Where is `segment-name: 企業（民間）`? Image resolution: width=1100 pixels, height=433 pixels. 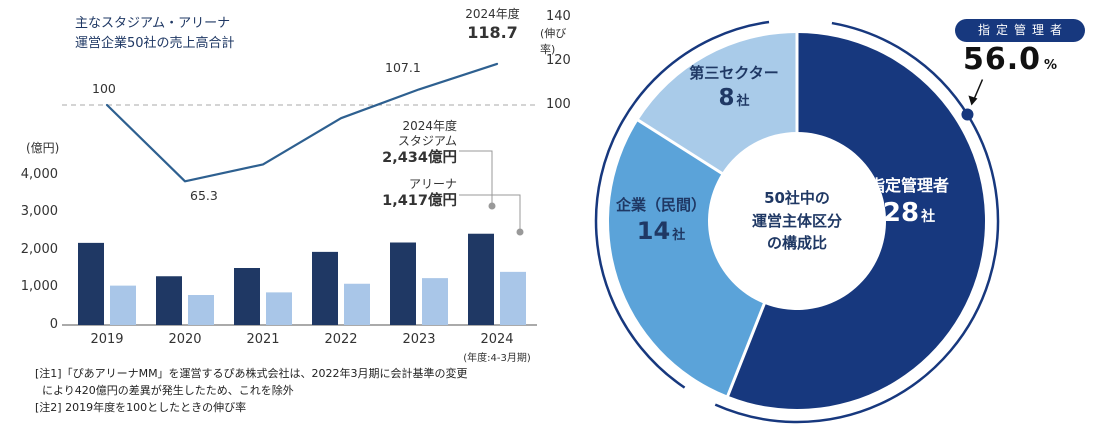
segment-name: 企業（民間） is located at coordinates (660, 205).